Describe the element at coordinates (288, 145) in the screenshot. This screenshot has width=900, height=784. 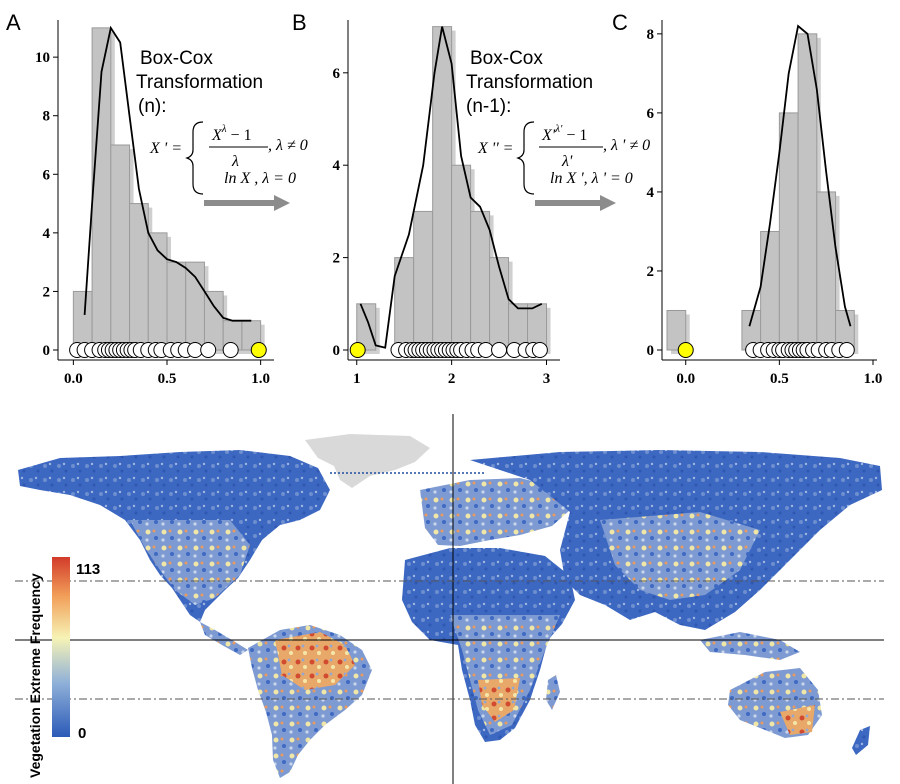
I see `eq1-condition: , λ ≠ 0` at that location.